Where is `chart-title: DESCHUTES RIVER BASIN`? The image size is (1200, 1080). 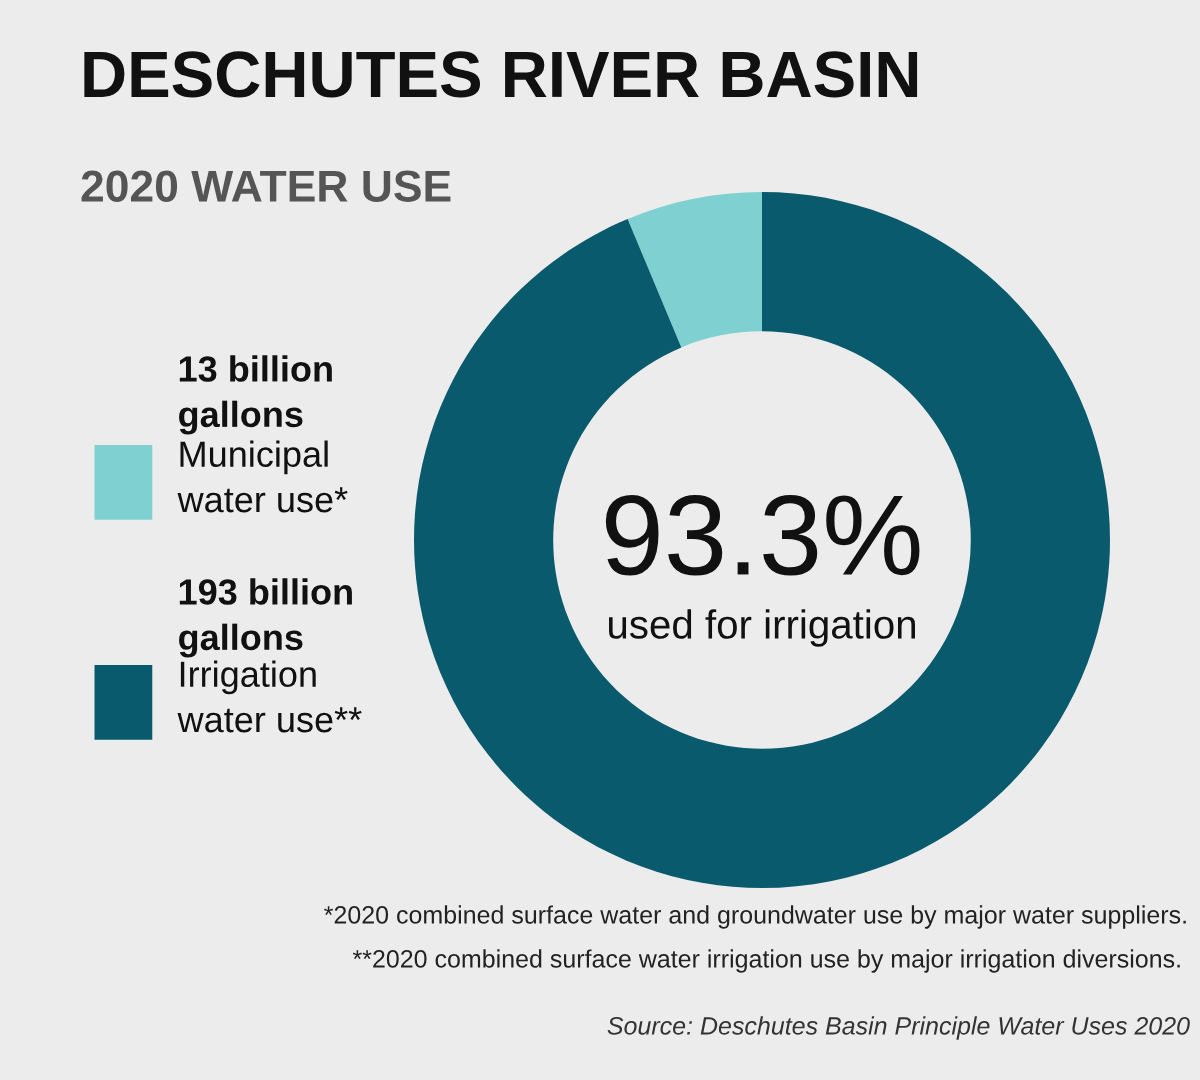
chart-title: DESCHUTES RIVER BASIN is located at coordinates (501, 74).